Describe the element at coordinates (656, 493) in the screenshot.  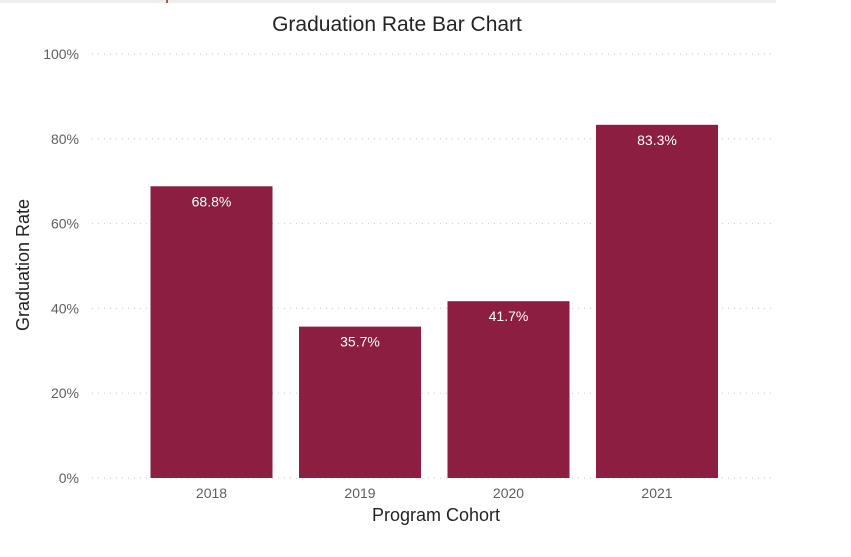
I see `x-tick-label: 2021` at that location.